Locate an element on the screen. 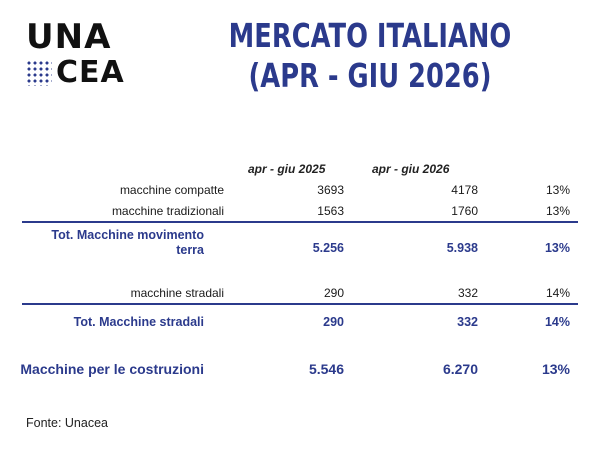  row-label: Tot. Macchine stradali is located at coordinates (138, 322).